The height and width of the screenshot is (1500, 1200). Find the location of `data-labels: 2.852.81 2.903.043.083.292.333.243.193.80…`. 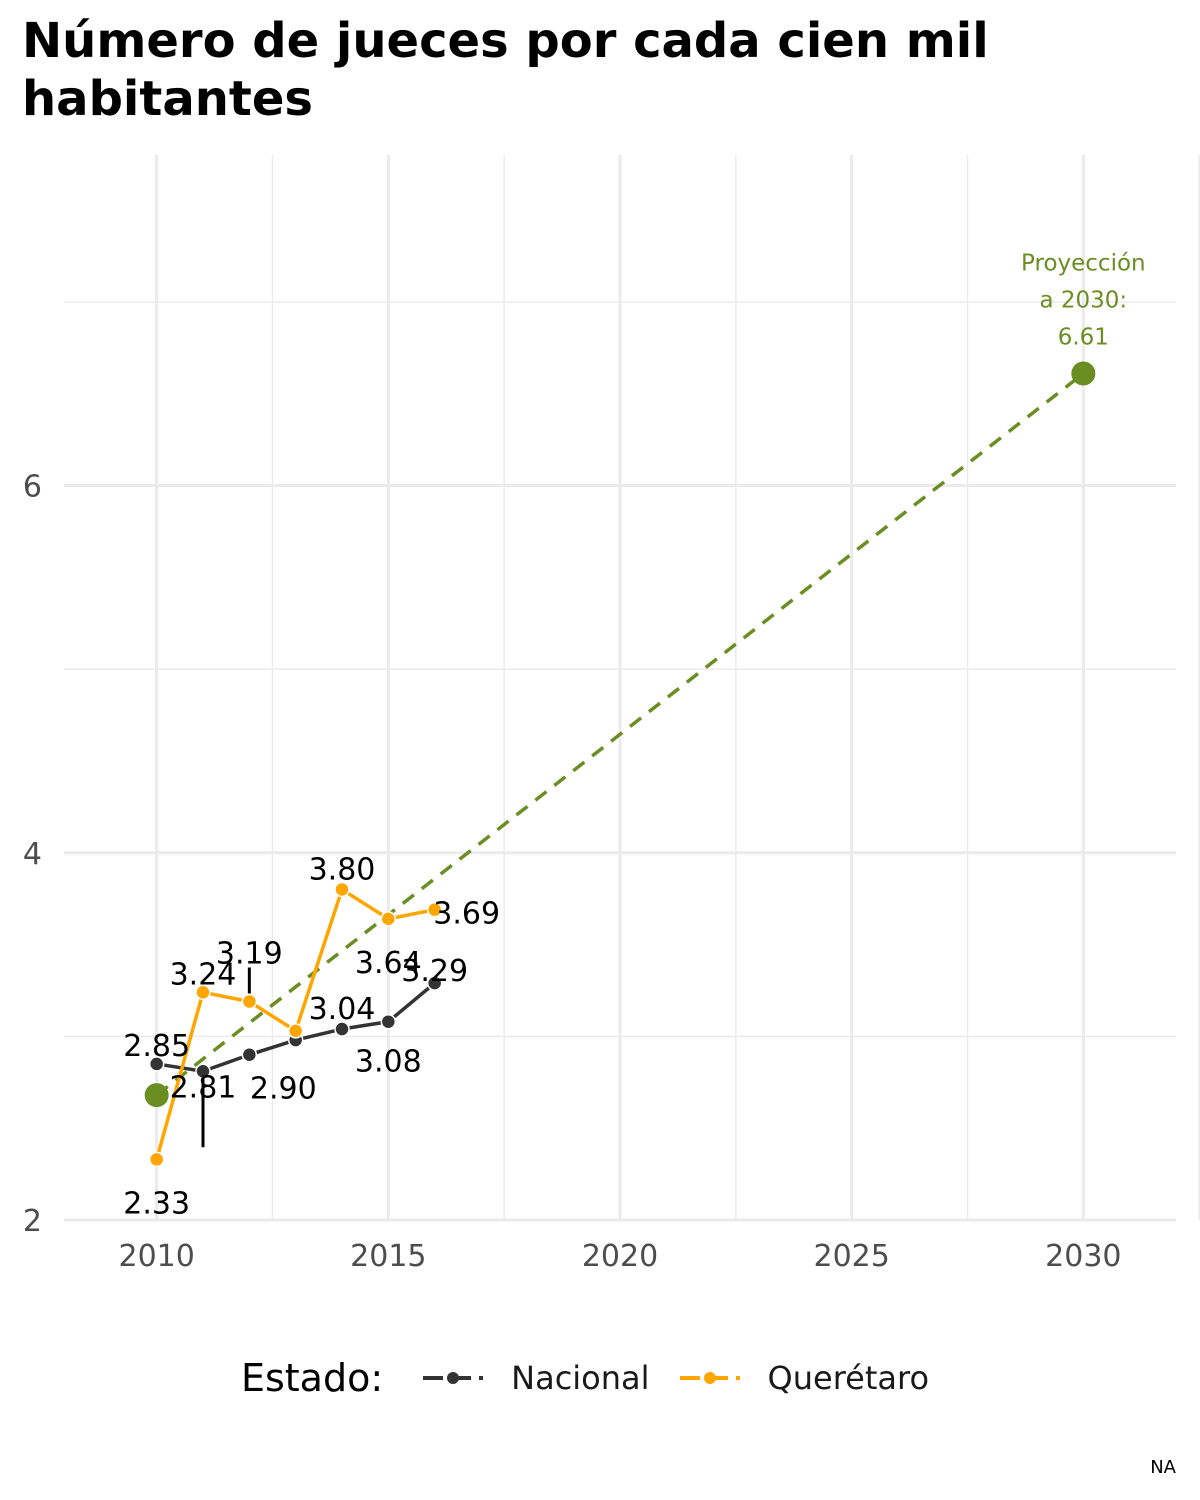

data-labels: 2.852.81 2.903.043.083.292.333.243.193.80… is located at coordinates (311, 1036).